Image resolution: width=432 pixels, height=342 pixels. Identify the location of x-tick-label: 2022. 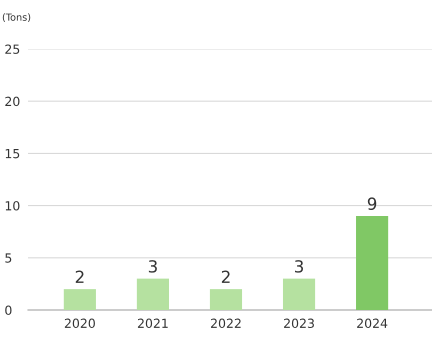
(225, 323).